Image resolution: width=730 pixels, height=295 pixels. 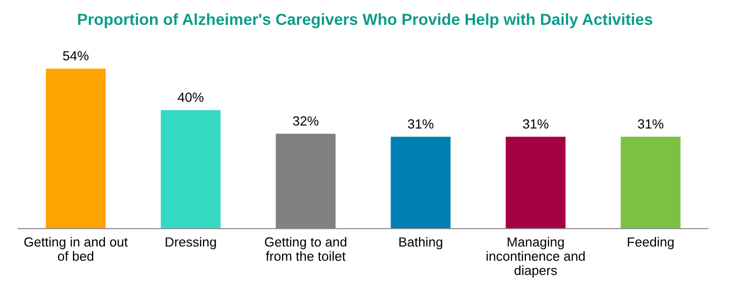 What do you see at coordinates (305, 248) in the screenshot?
I see `x-tick-label: Getting to and from the toilet` at bounding box center [305, 248].